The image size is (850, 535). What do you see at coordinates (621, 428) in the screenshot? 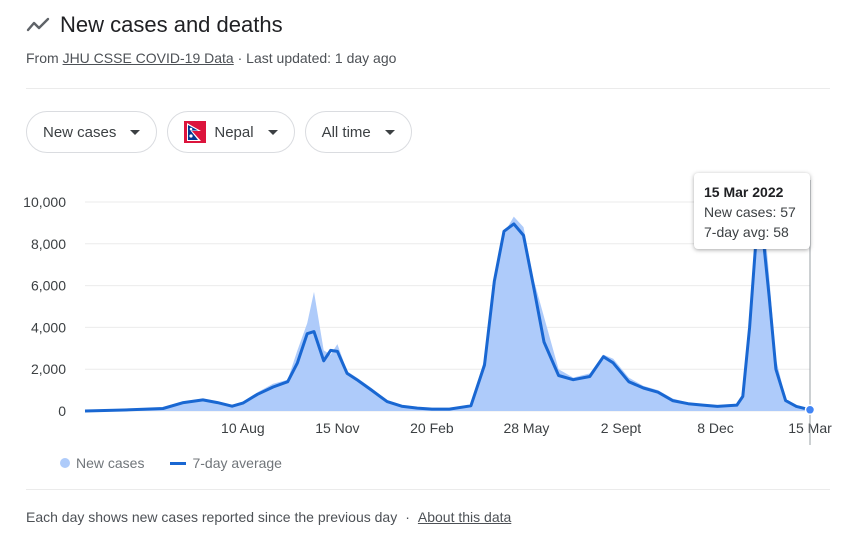
I see `x-tick-label: 2 Sept` at bounding box center [621, 428].